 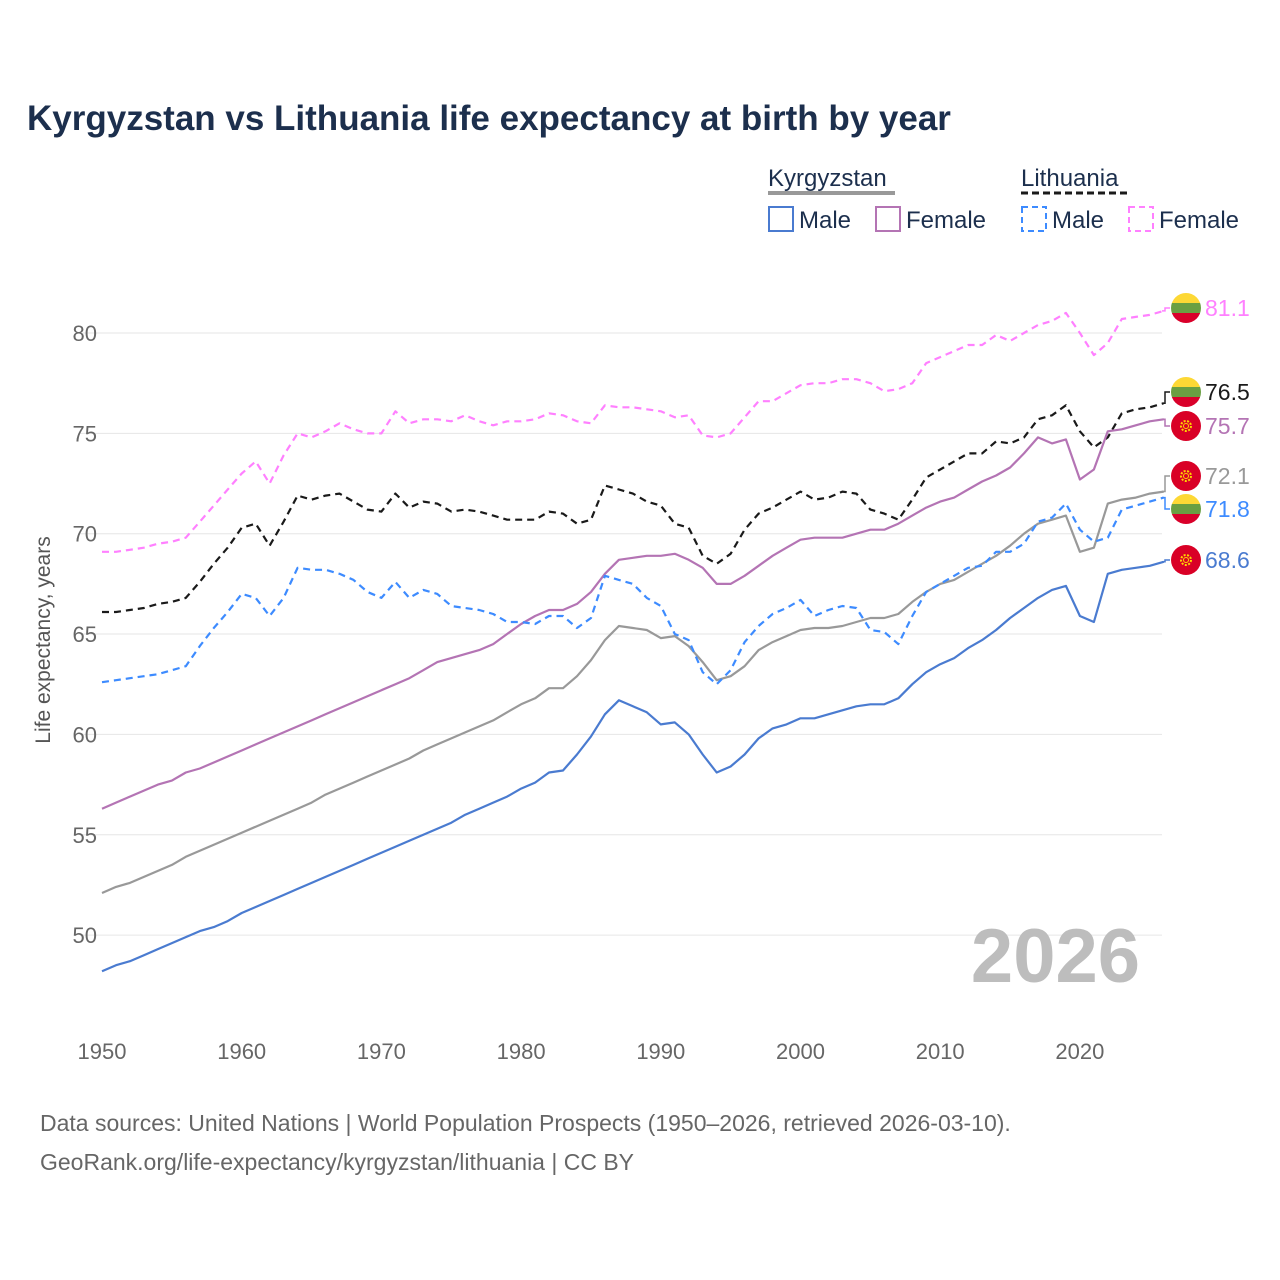 I want to click on legend-label-kyrgyzstan-female: Female, so click(x=946, y=220).